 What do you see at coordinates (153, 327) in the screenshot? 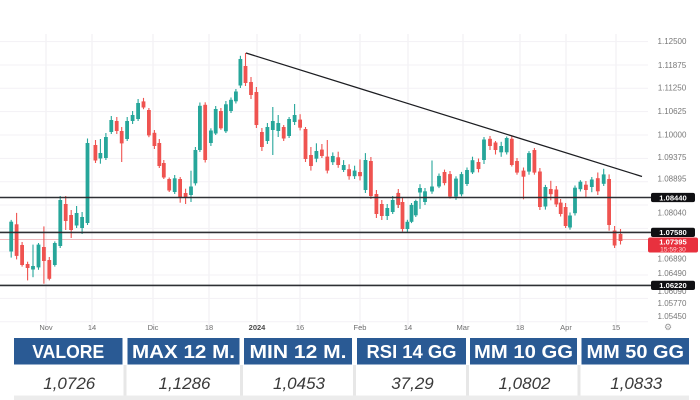
I see `svg-text: Dic` at bounding box center [153, 327].